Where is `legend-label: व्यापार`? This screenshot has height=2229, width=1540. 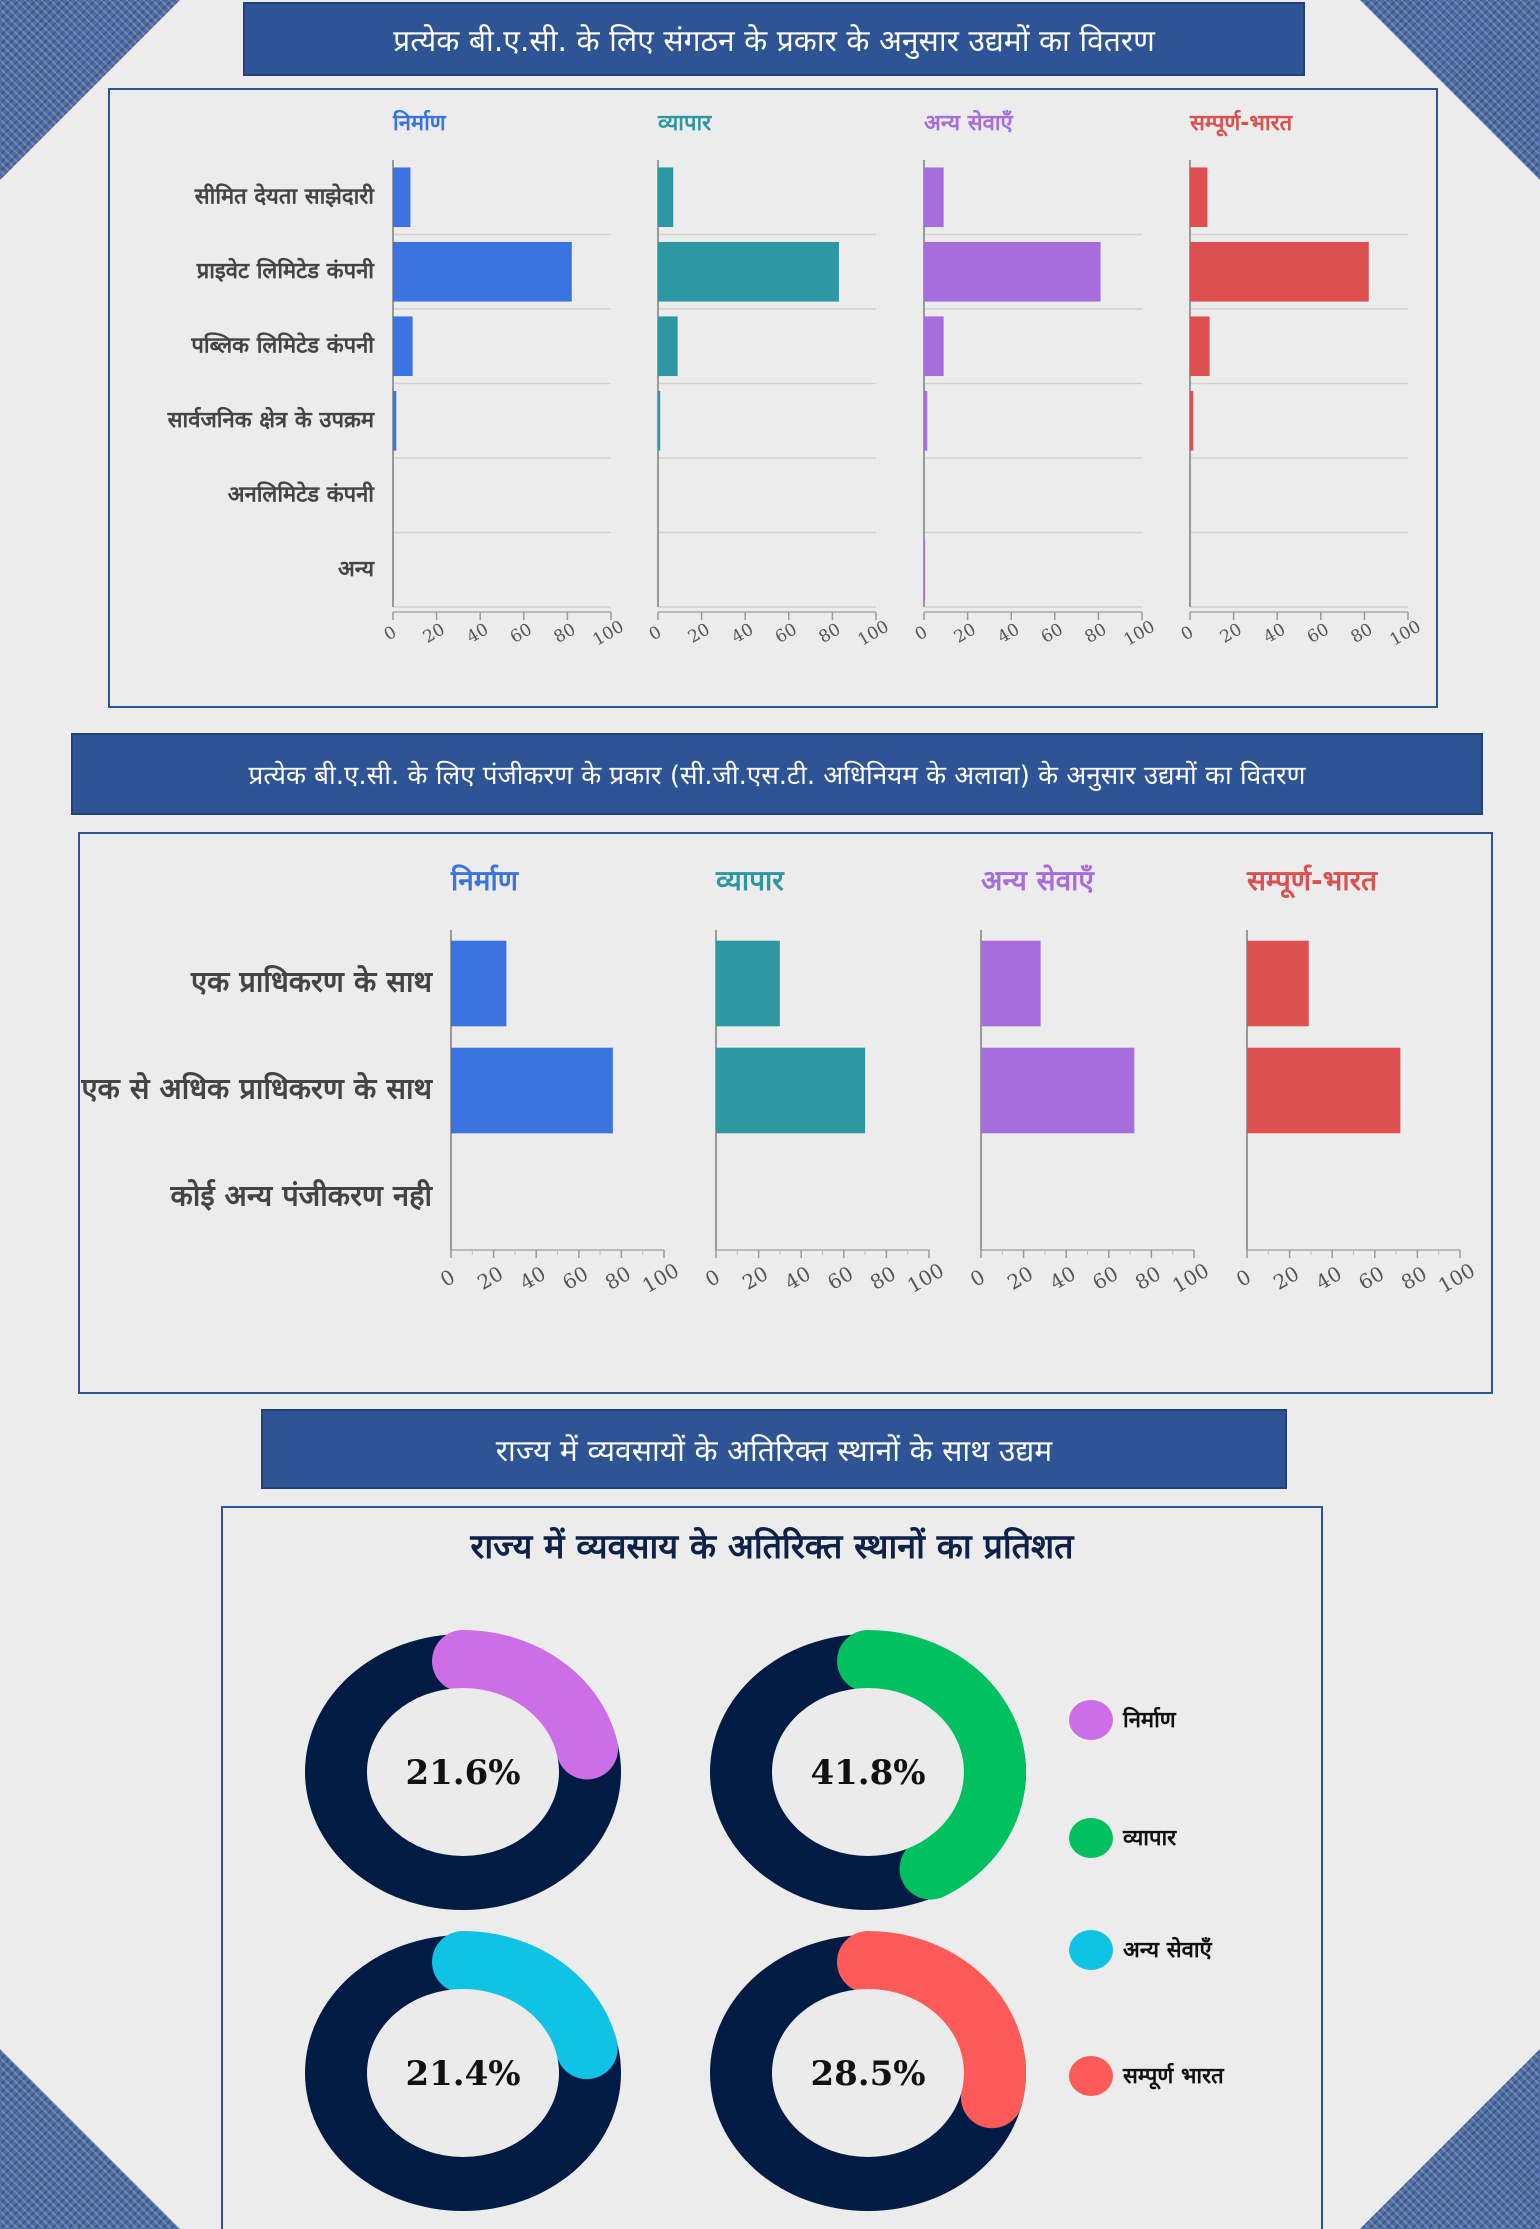 legend-label: व्यापार is located at coordinates (1149, 1838).